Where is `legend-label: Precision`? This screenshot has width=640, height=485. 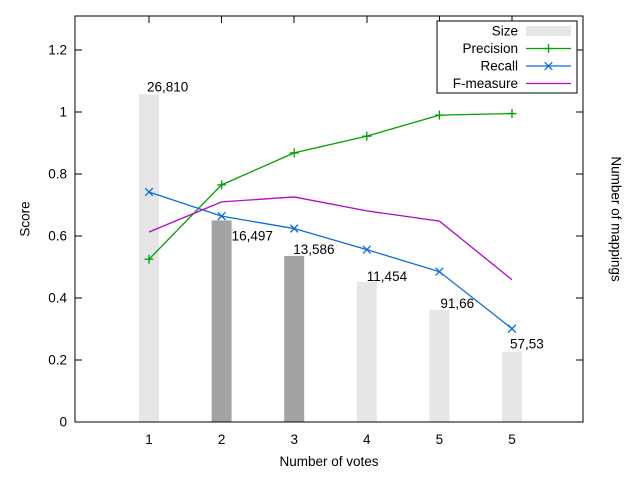 legend-label: Precision is located at coordinates (490, 48).